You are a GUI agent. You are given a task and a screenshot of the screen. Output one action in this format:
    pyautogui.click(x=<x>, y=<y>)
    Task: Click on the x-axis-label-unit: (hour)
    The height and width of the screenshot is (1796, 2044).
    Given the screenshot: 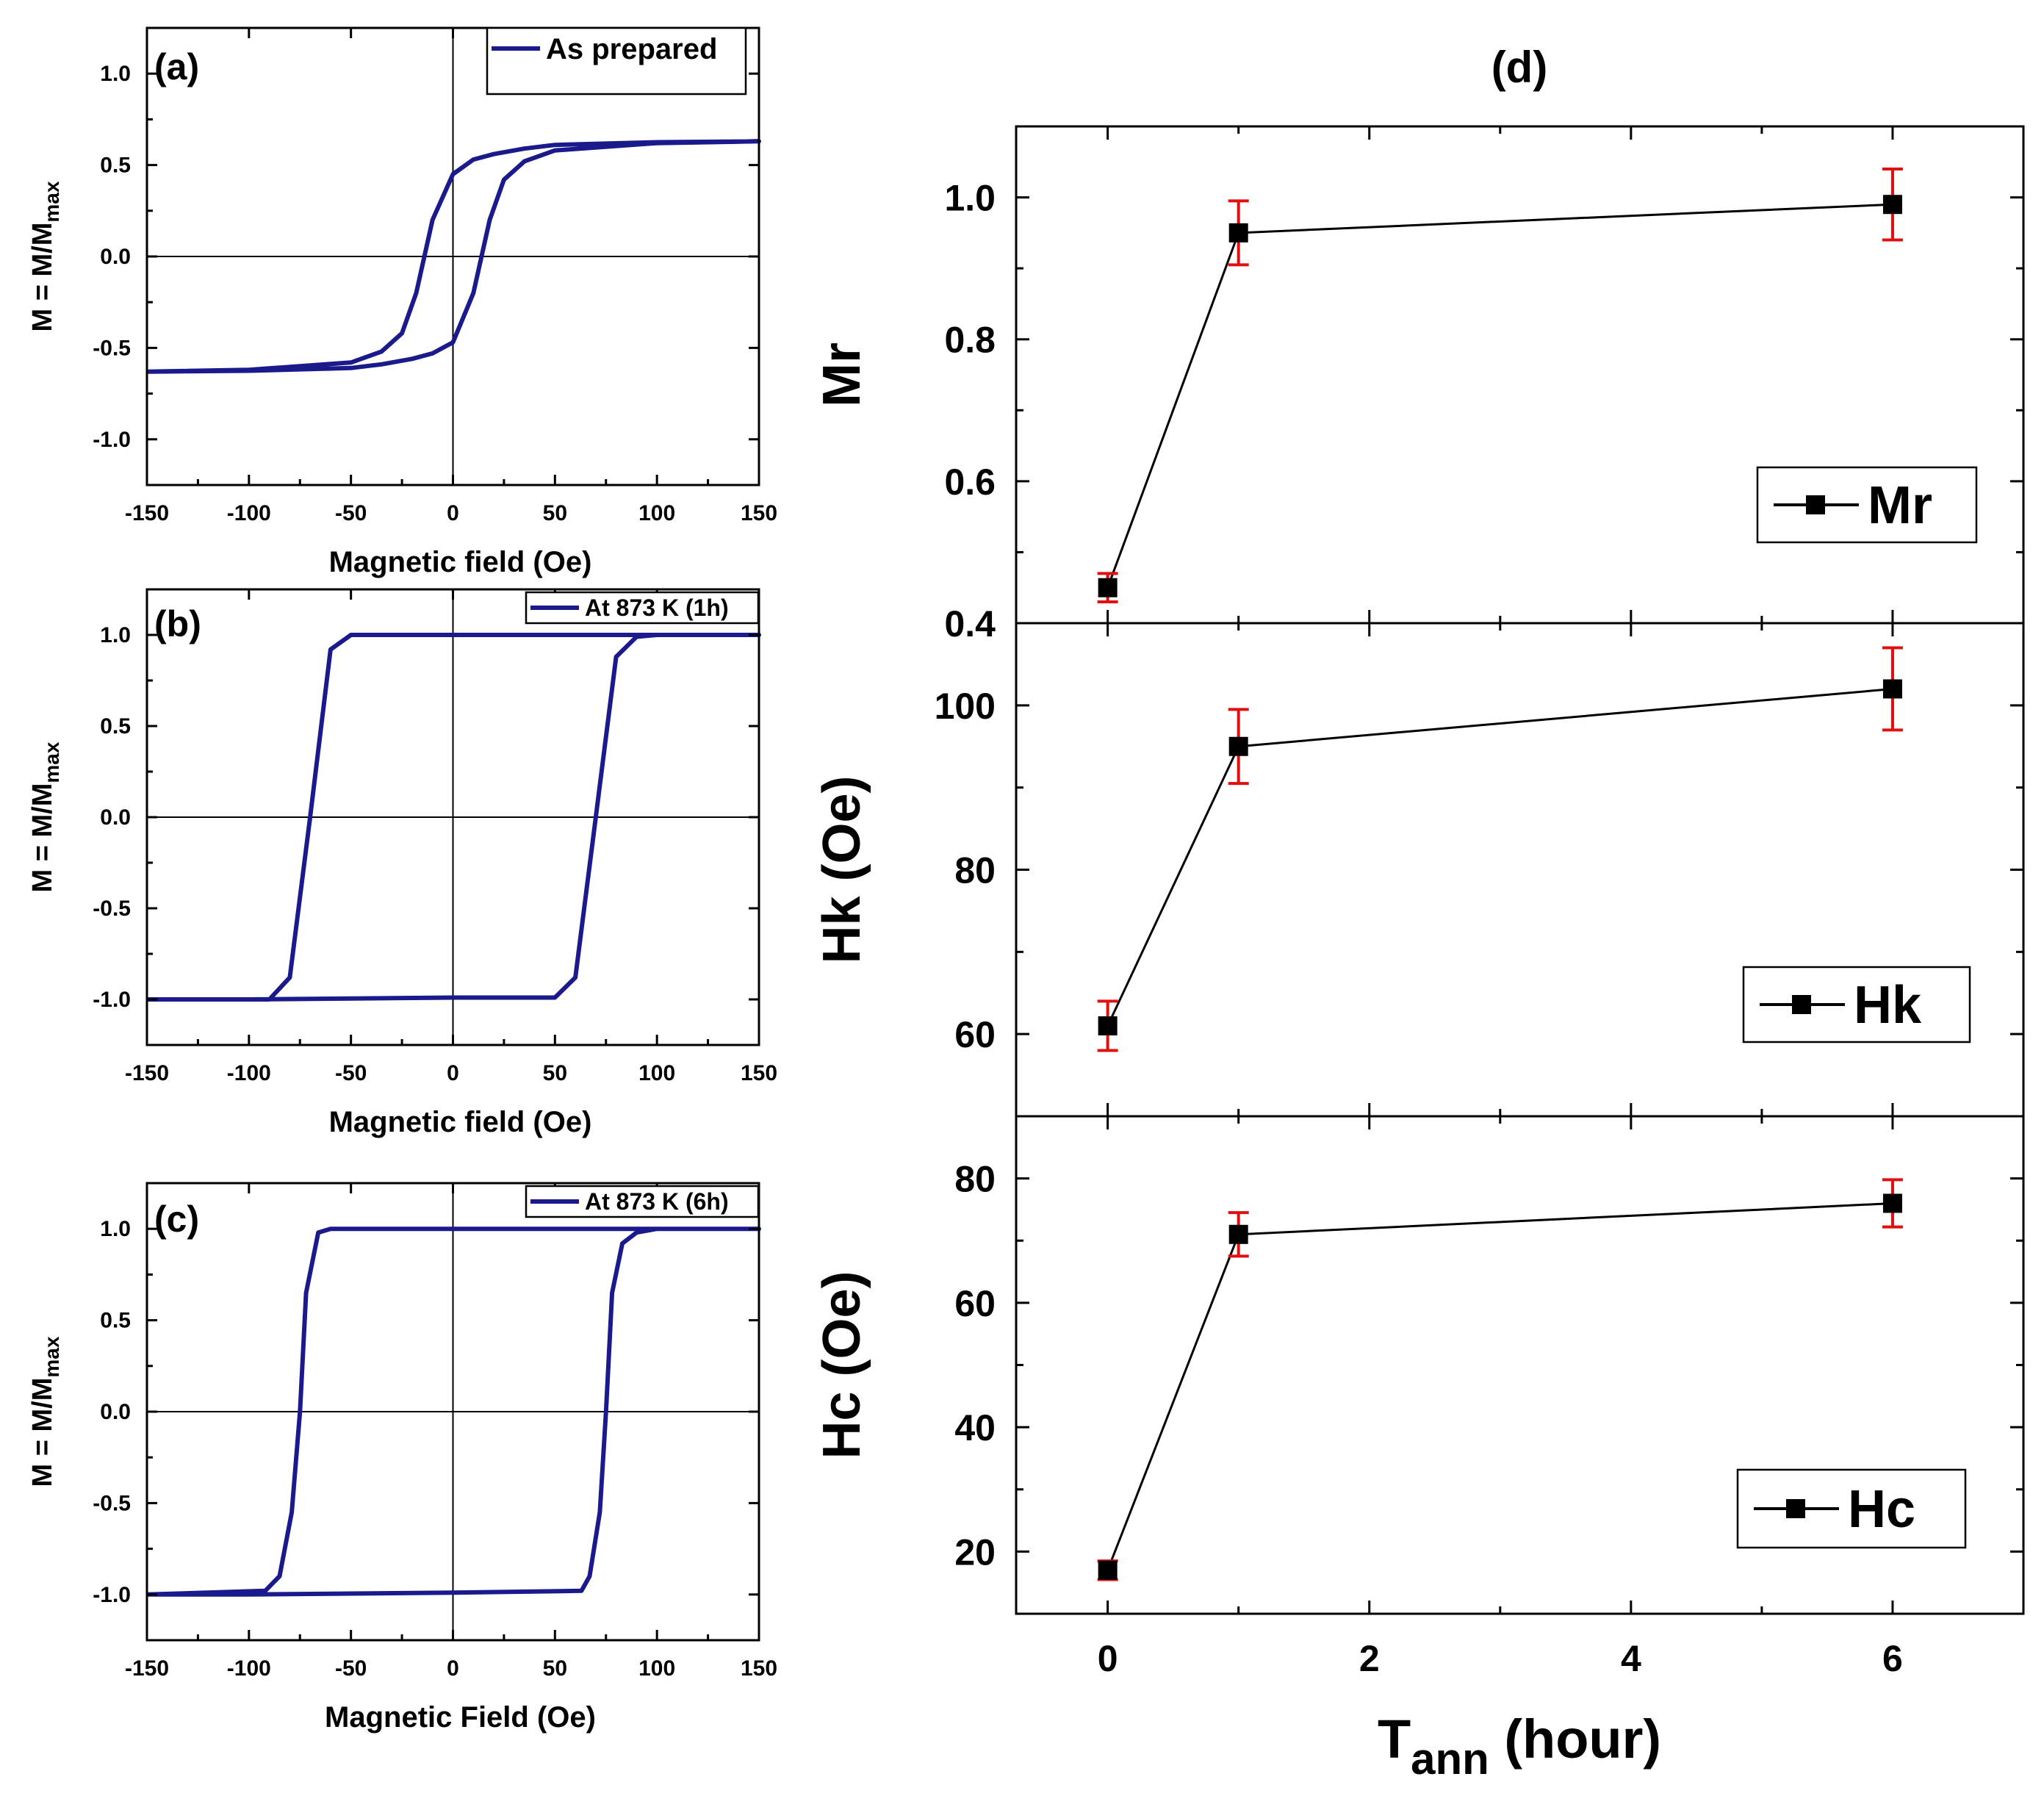 What is the action you would take?
    pyautogui.click(x=1575, y=1739)
    